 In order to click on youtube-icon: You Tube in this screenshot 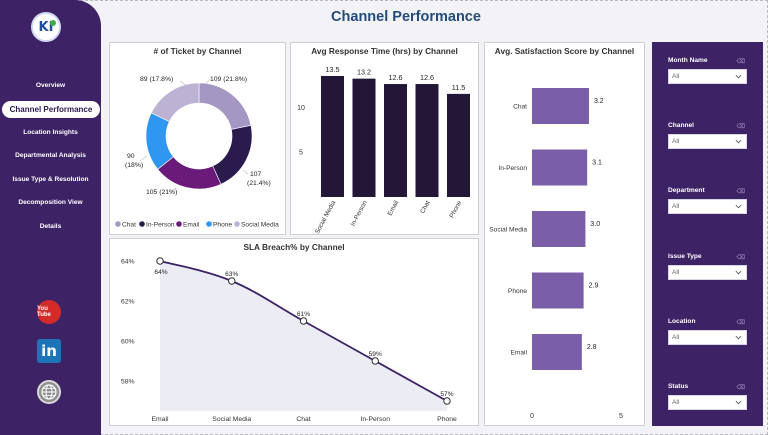, I will do `click(49, 312)`.